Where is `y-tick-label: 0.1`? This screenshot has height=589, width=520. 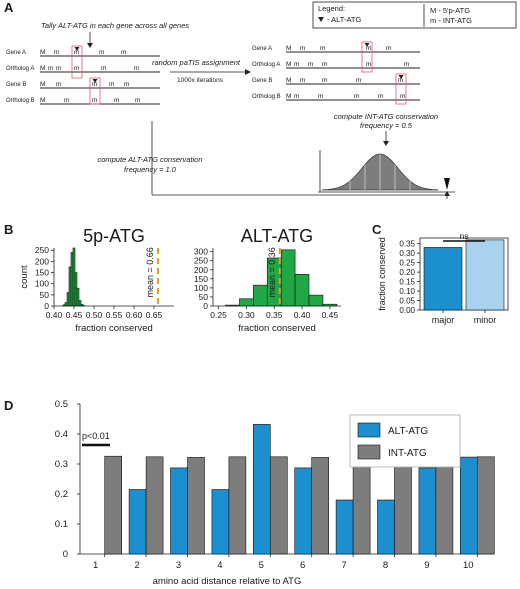
y-tick-label: 0.1 is located at coordinates (61, 524).